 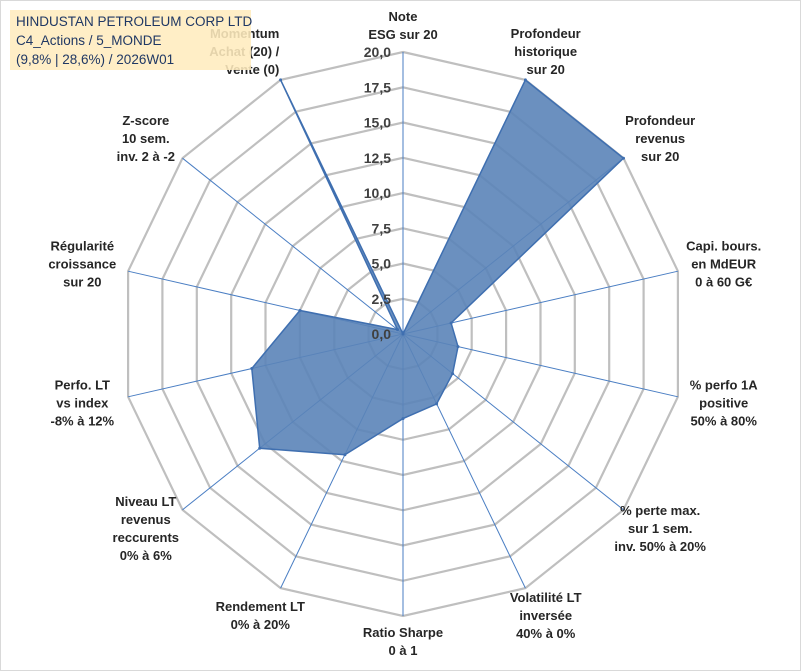 What do you see at coordinates (402, 25) in the screenshot?
I see `axis-label: Note ESG sur 20` at bounding box center [402, 25].